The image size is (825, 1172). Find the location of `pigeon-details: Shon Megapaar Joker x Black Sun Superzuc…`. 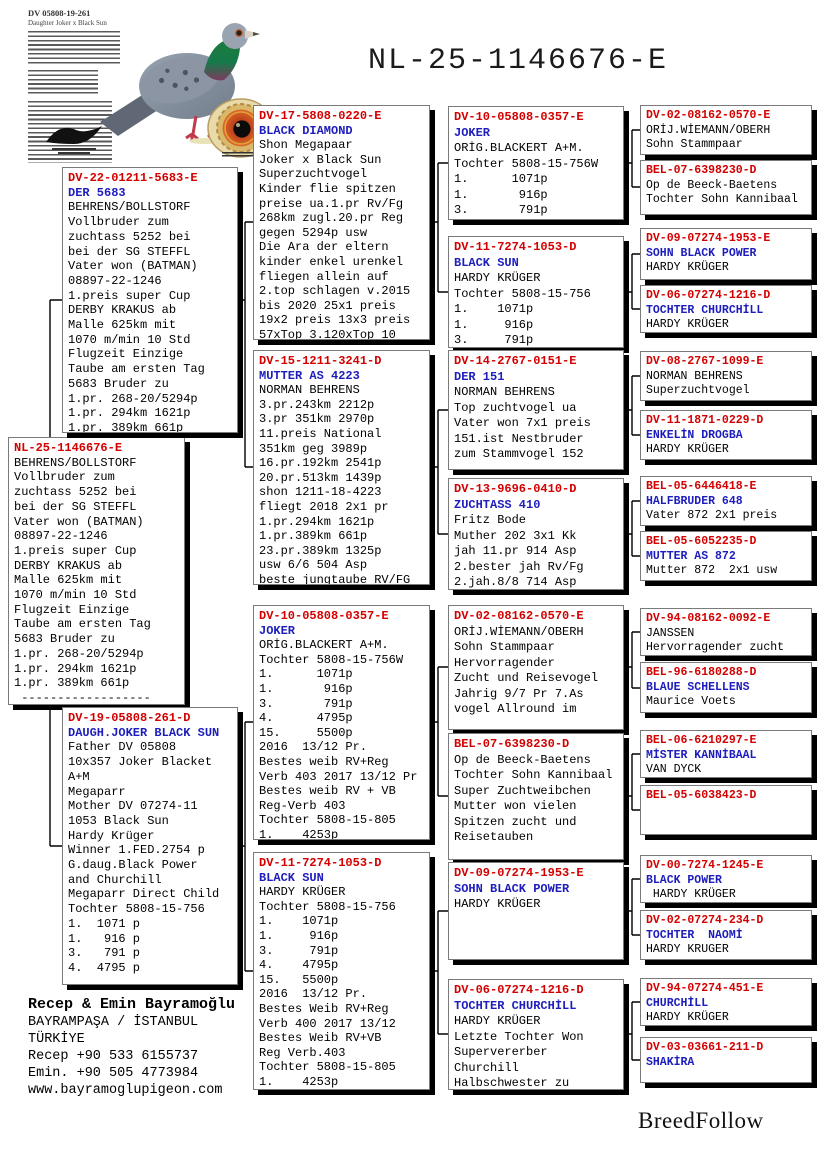

pigeon-details: Shon Megapaar Joker x Black Sun Superzuc… is located at coordinates (335, 239).